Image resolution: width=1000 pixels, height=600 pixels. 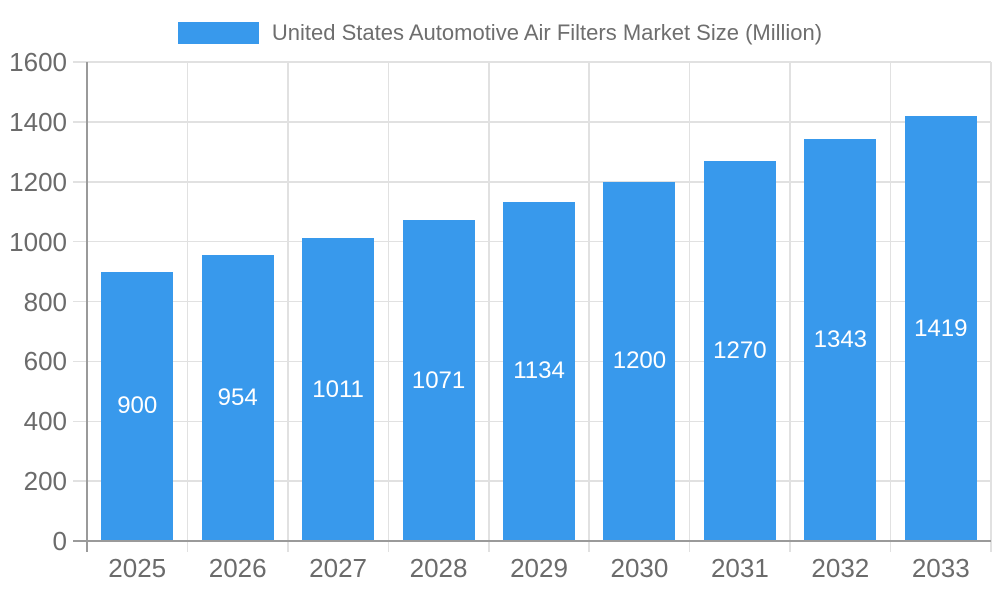 What do you see at coordinates (438, 568) in the screenshot?
I see `x-axis-tick-label: 2028` at bounding box center [438, 568].